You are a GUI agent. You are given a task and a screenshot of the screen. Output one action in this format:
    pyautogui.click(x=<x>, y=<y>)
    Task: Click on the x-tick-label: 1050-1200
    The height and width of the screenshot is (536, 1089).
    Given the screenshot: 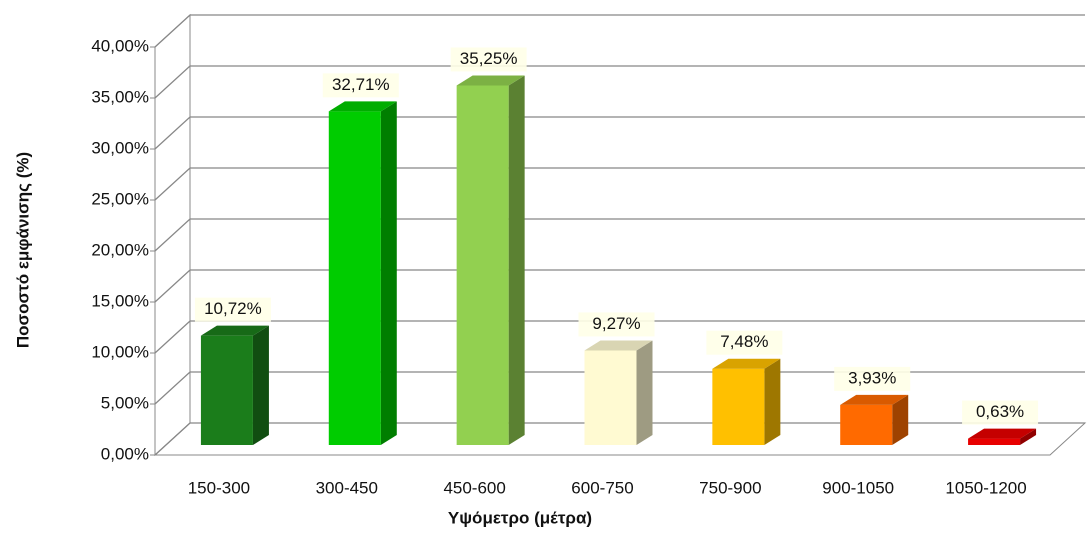 What is the action you would take?
    pyautogui.click(x=985, y=487)
    